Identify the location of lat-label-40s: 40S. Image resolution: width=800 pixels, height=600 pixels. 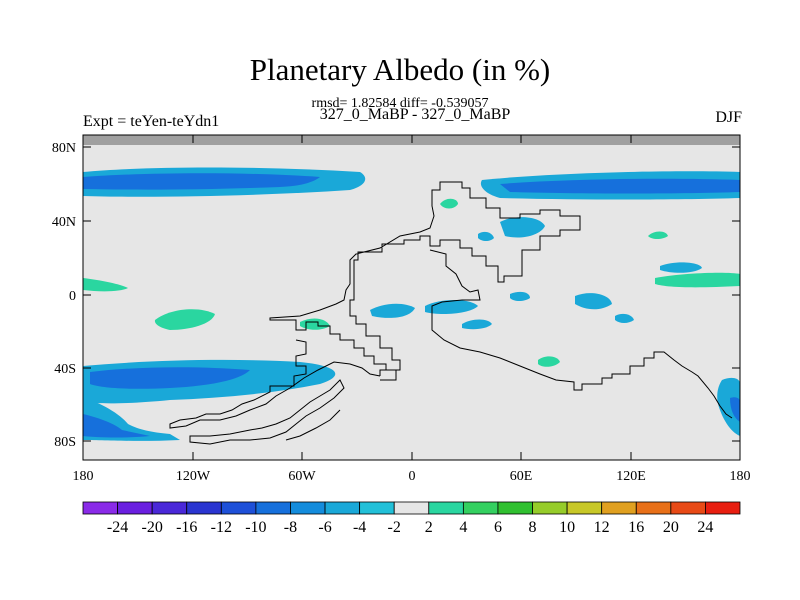
(65, 369).